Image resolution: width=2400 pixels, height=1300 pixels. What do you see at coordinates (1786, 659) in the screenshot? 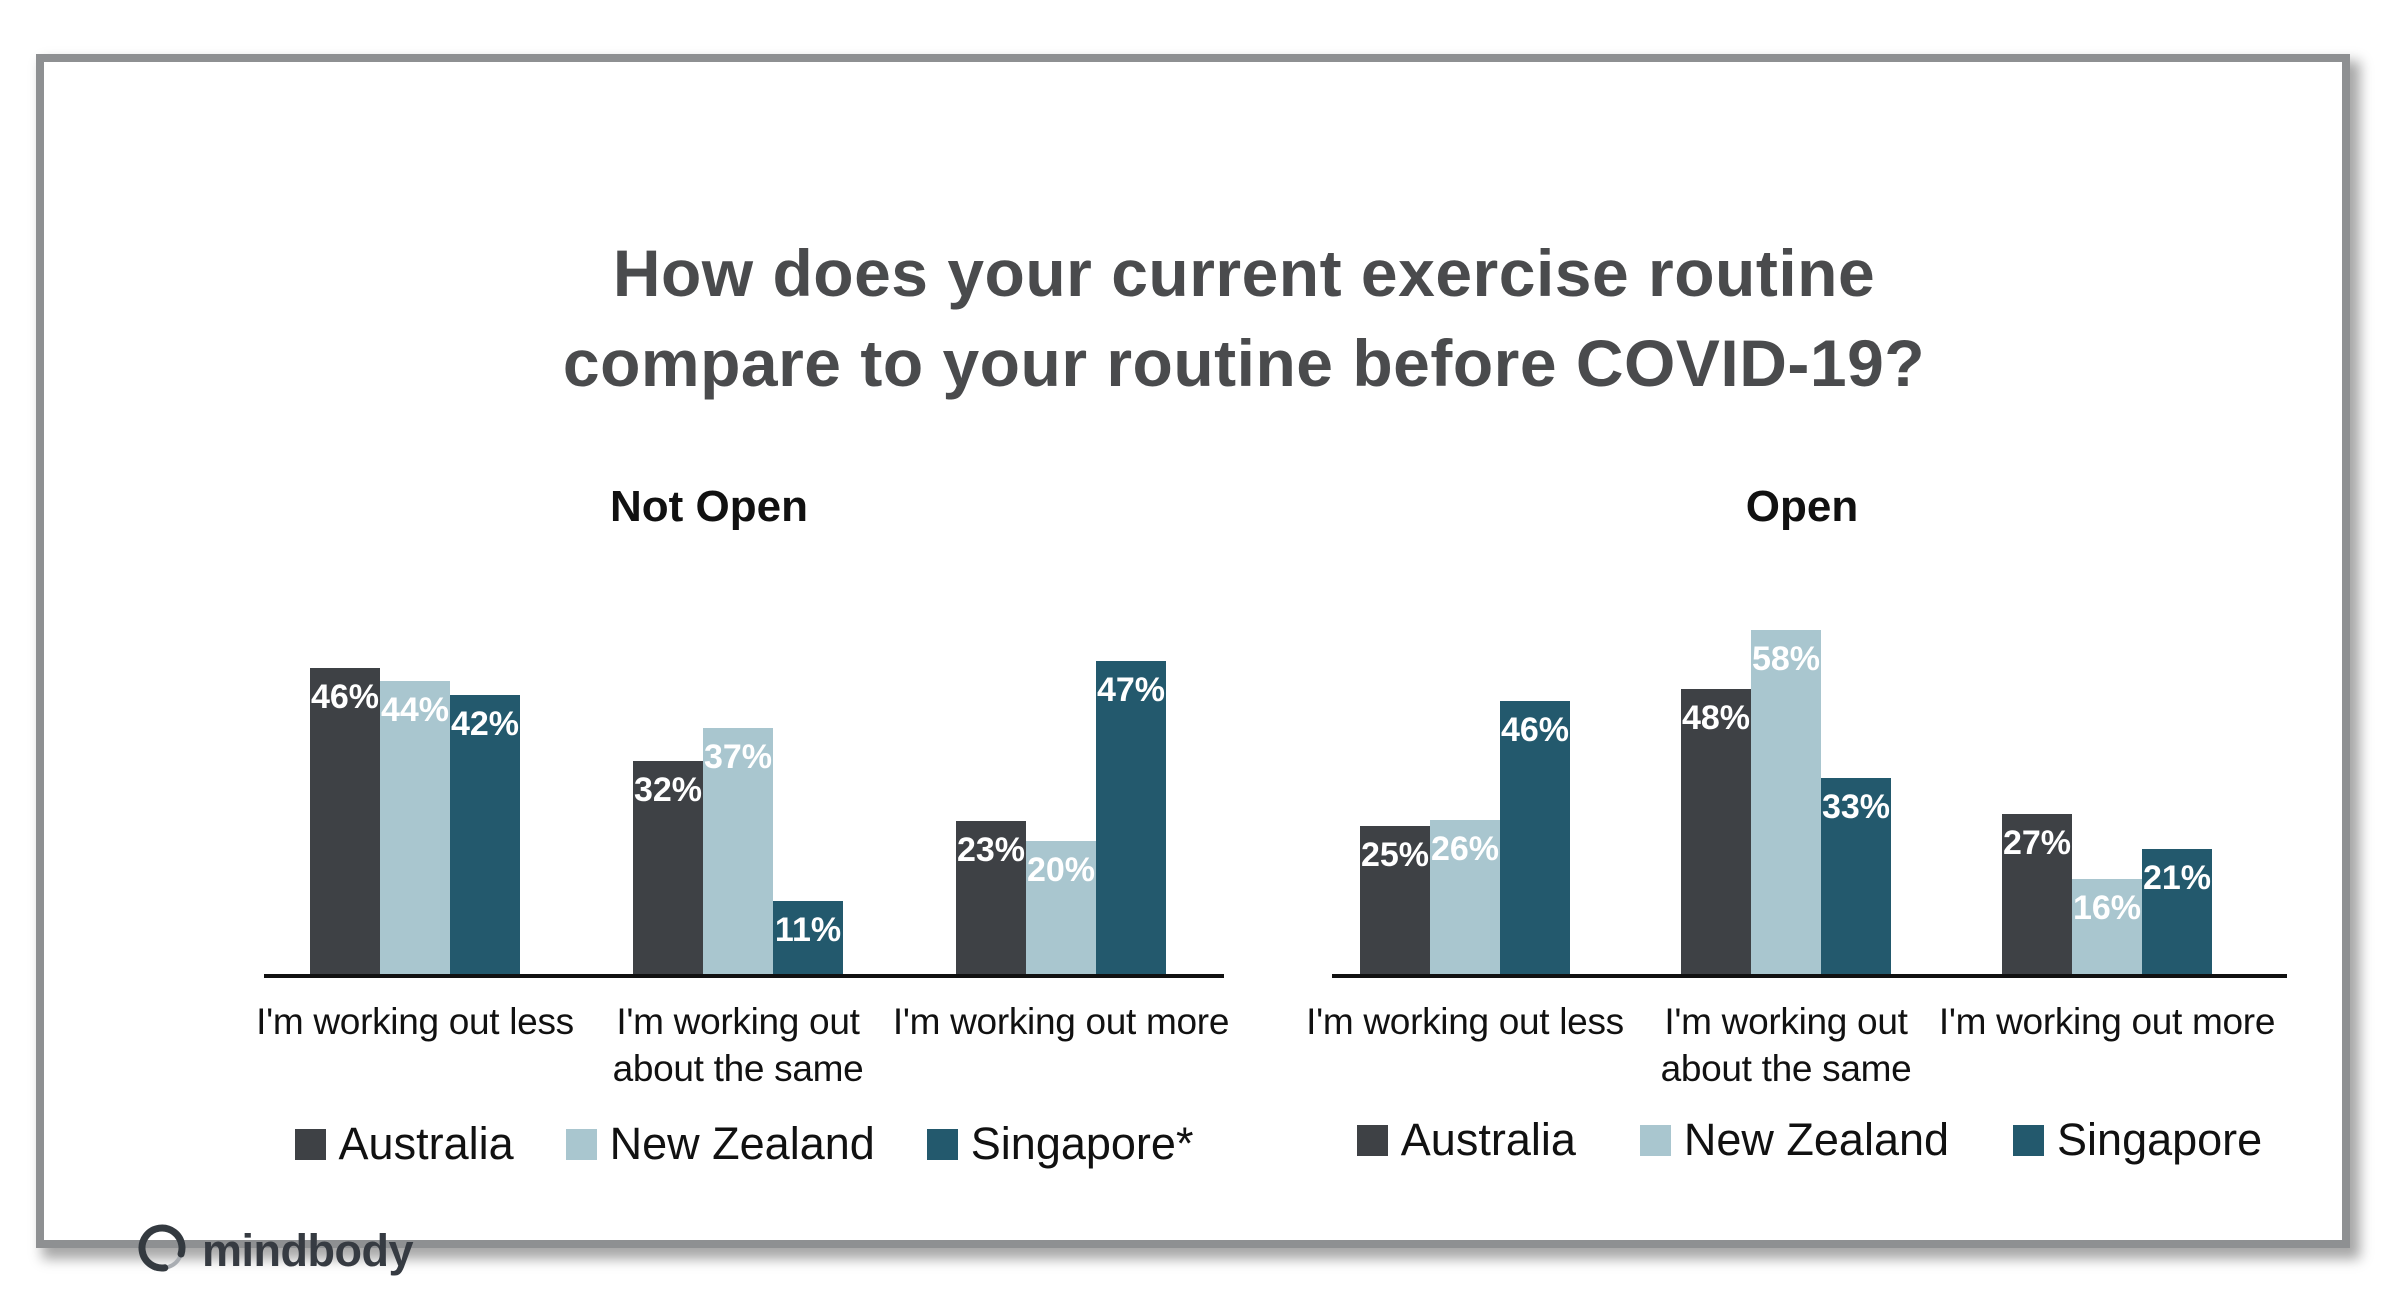
I see `bar-value-label: 58%` at bounding box center [1786, 659].